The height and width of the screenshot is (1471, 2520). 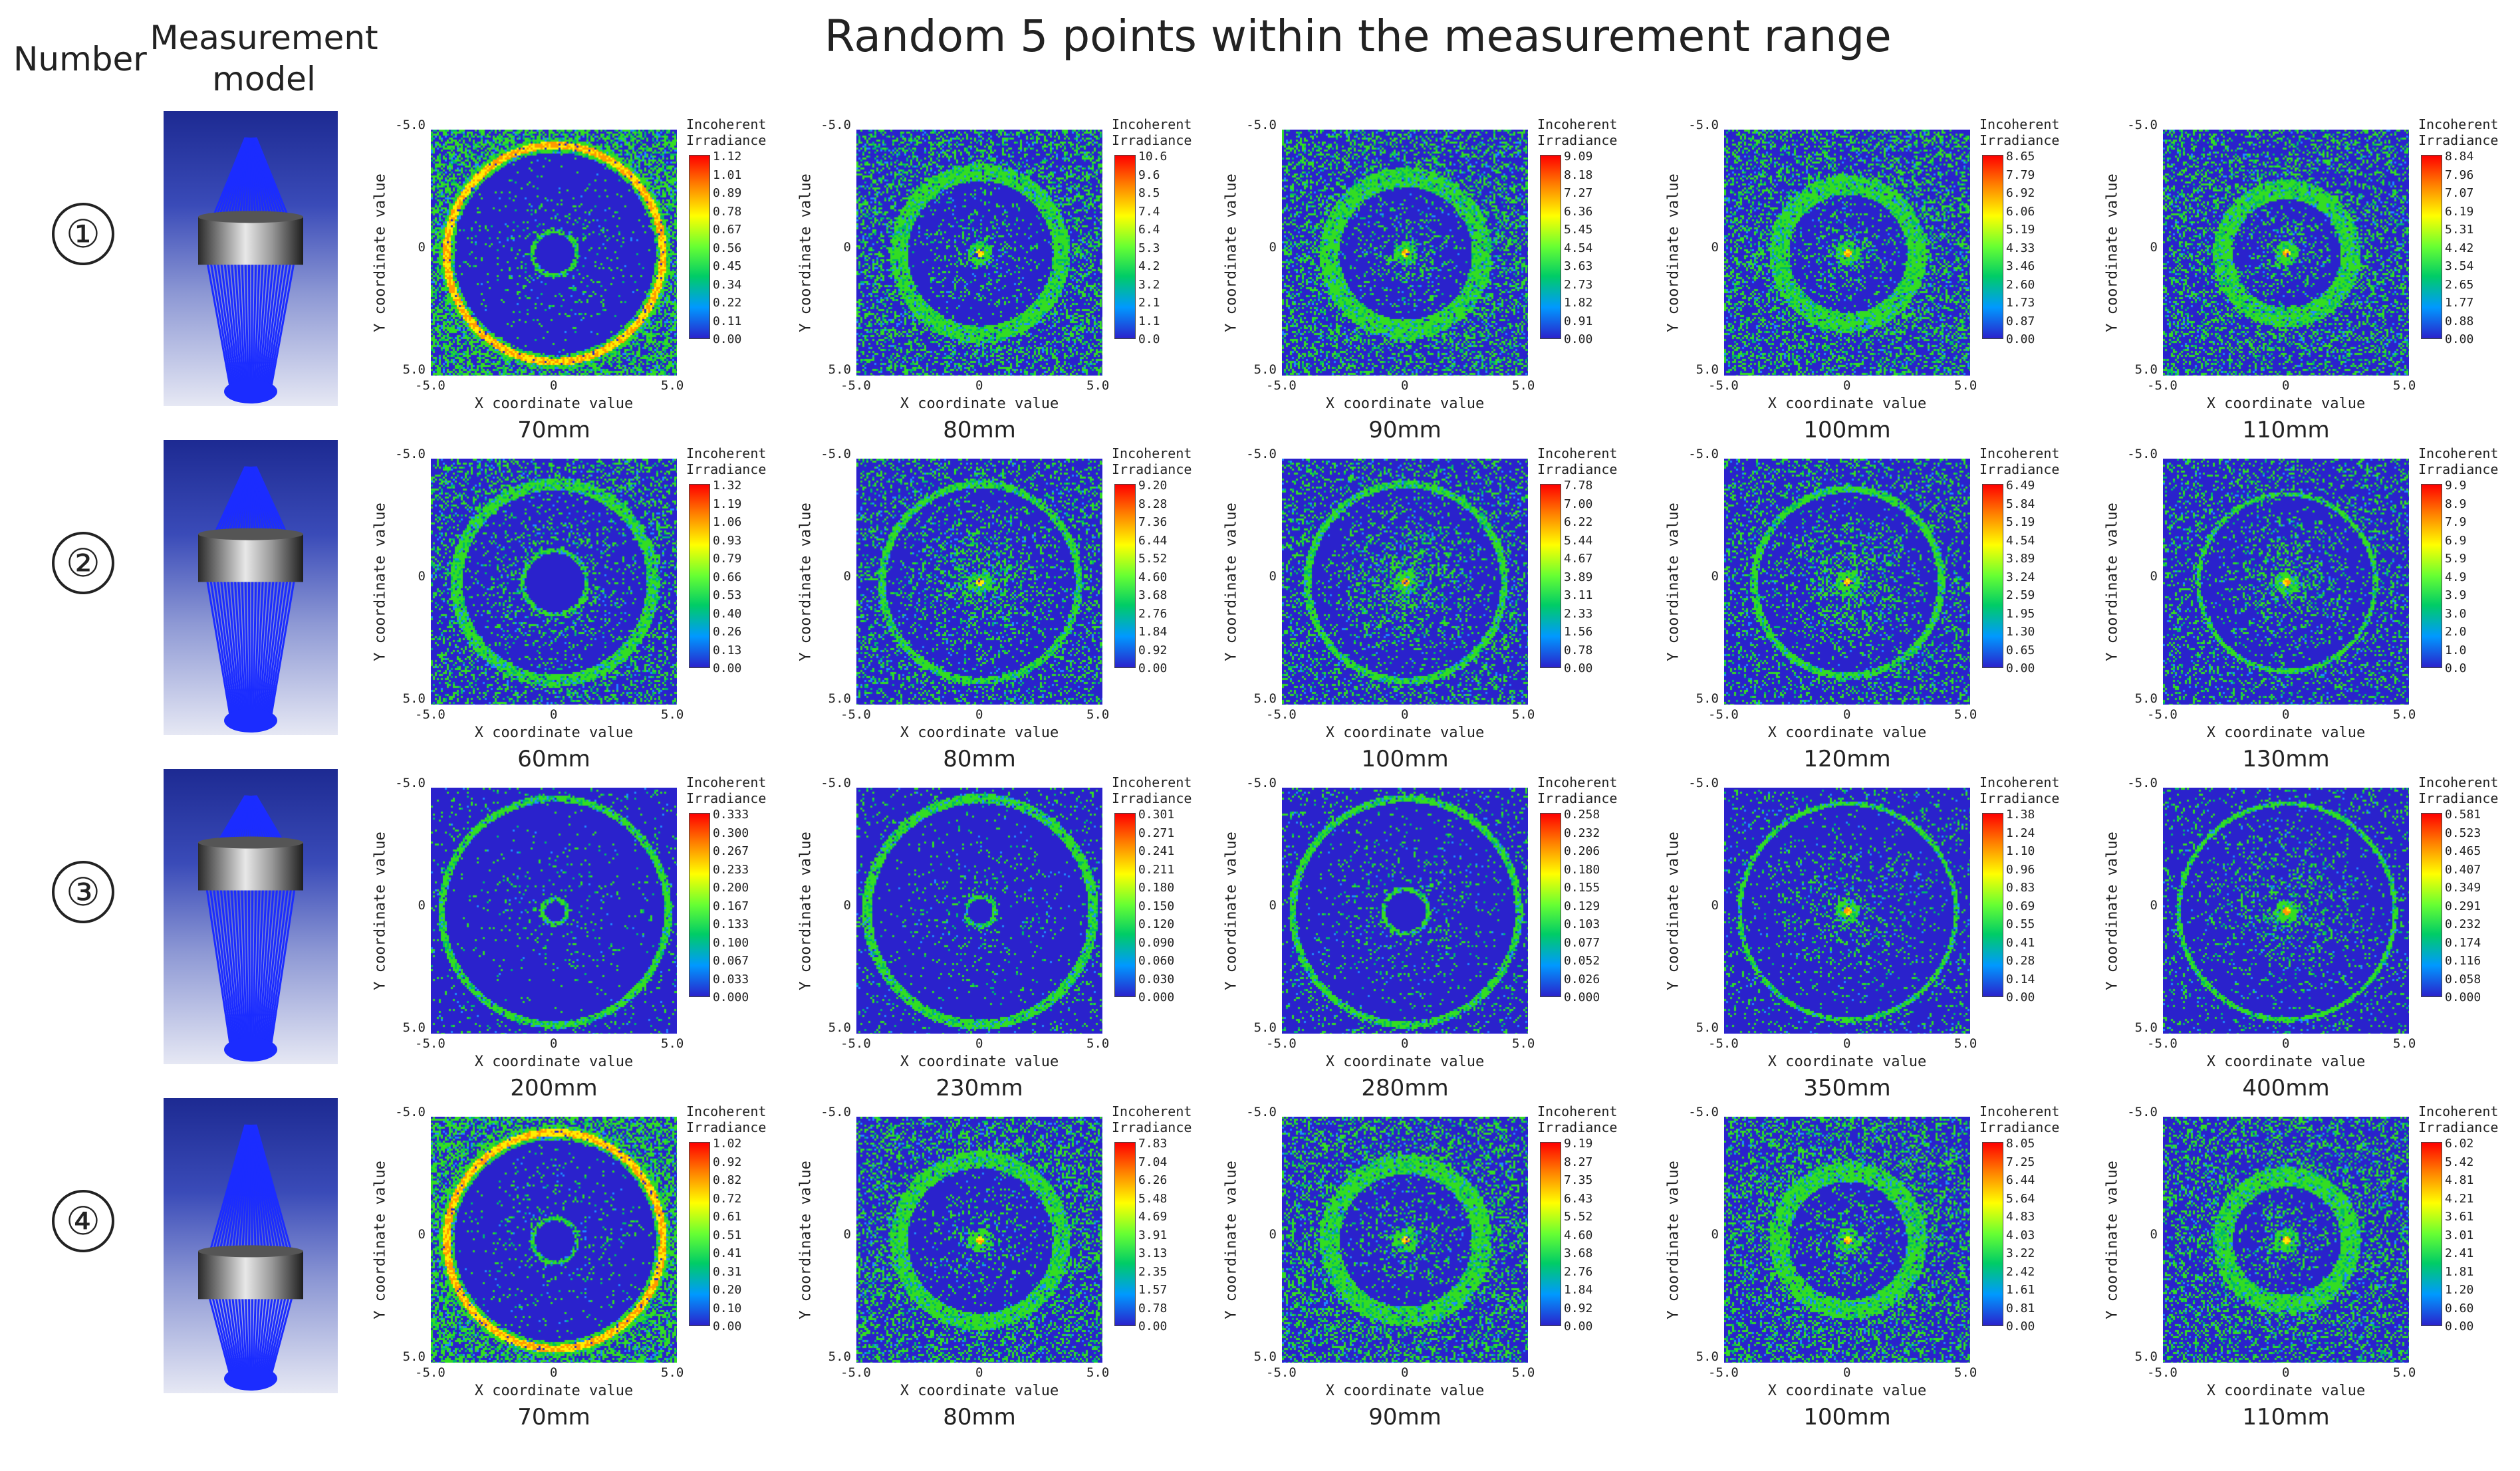 I want to click on colorbar-tick-label: 4.03, so click(x=2021, y=1235).